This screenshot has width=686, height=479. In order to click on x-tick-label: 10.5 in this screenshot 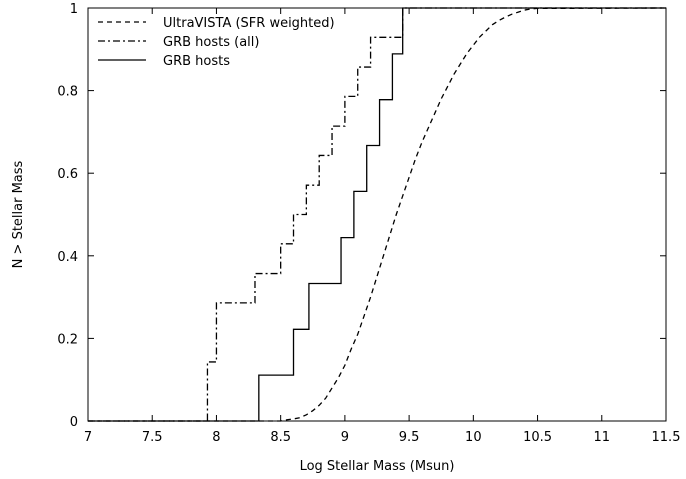, I will do `click(537, 437)`.